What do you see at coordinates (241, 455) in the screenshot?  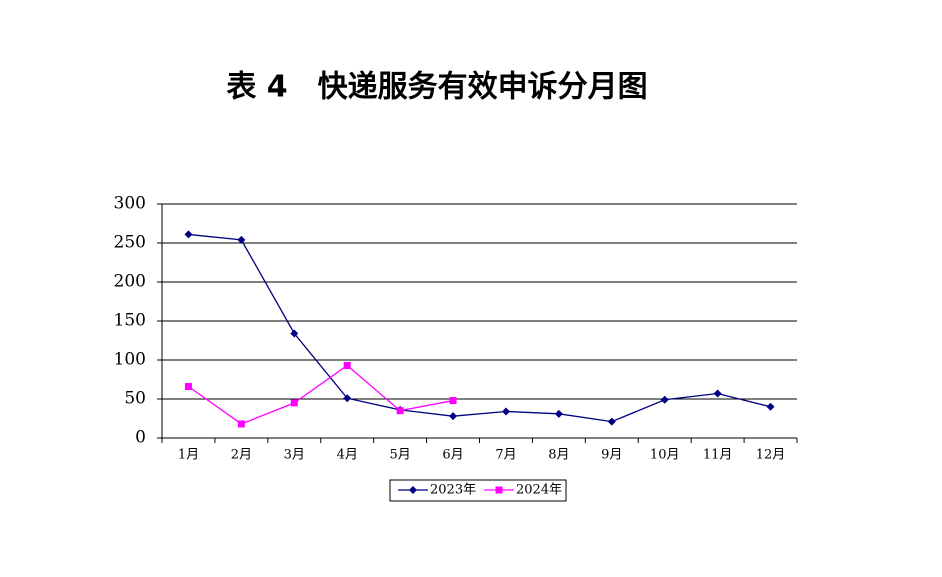 I see `x-tick-label: 2月` at bounding box center [241, 455].